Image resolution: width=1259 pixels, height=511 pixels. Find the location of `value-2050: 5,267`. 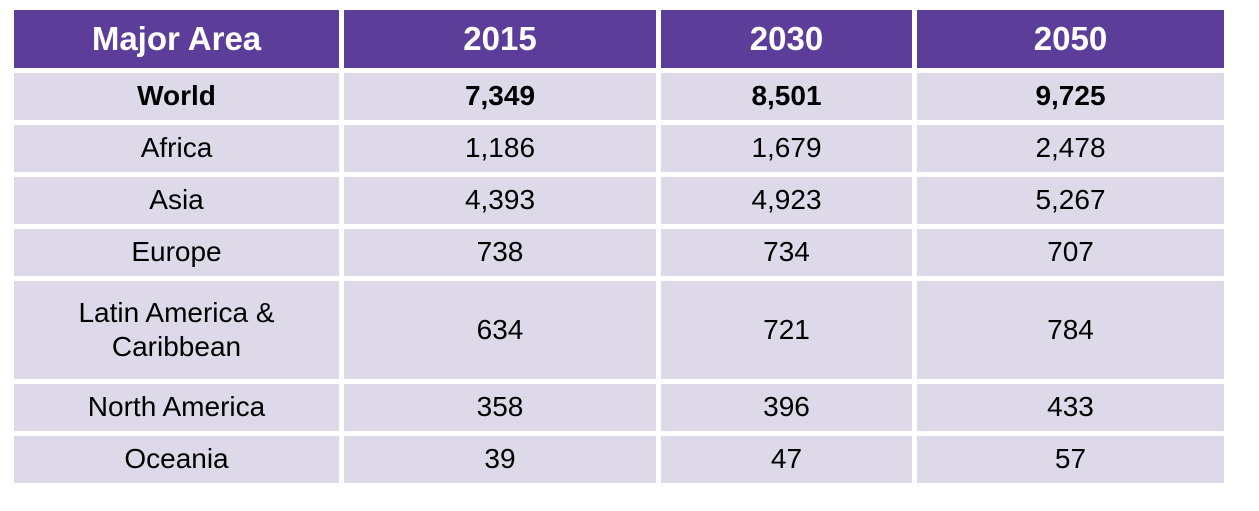

value-2050: 5,267 is located at coordinates (1070, 200).